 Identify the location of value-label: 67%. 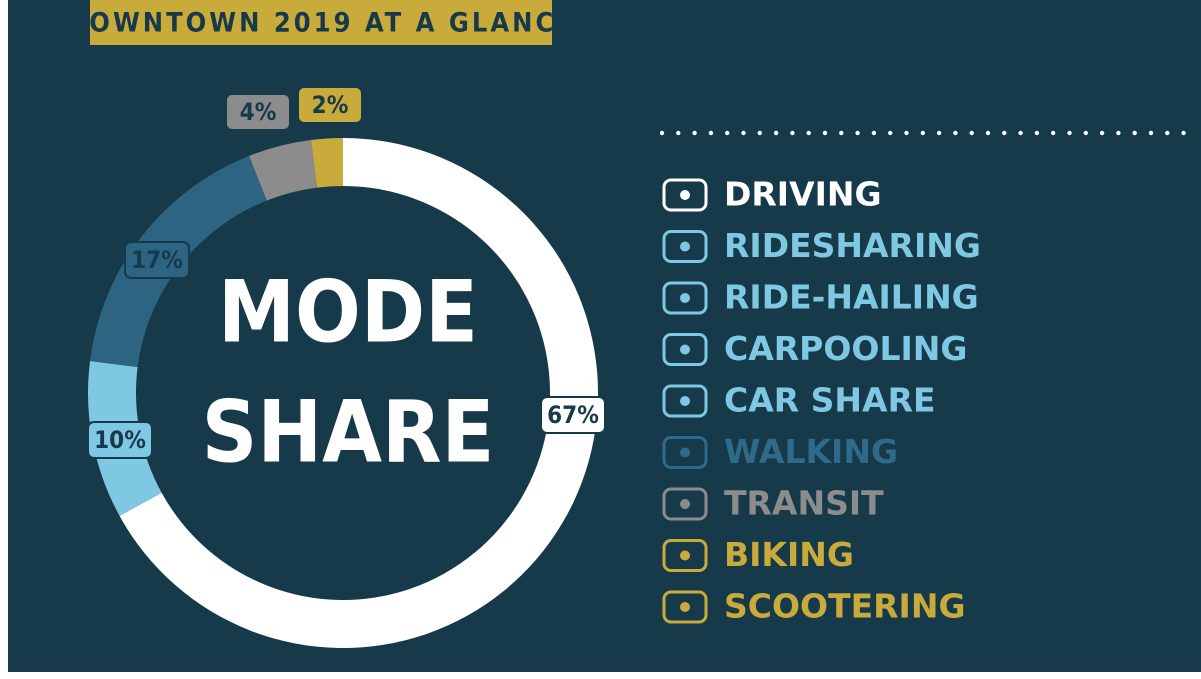
(573, 415).